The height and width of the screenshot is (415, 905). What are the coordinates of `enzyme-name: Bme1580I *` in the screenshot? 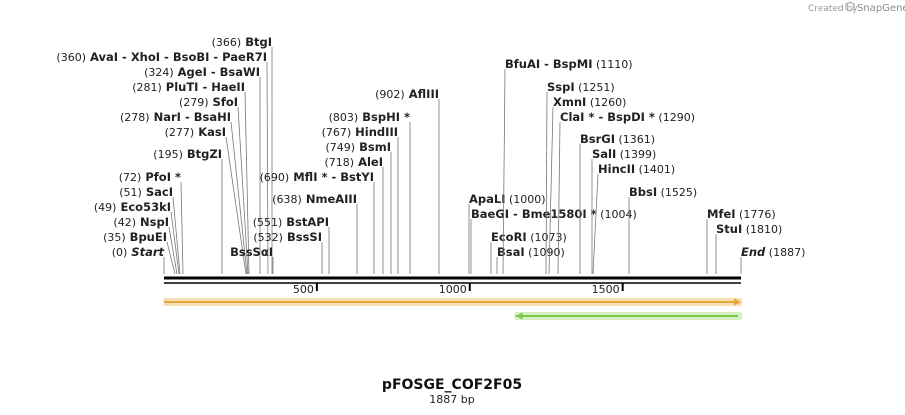 It's located at (559, 214).